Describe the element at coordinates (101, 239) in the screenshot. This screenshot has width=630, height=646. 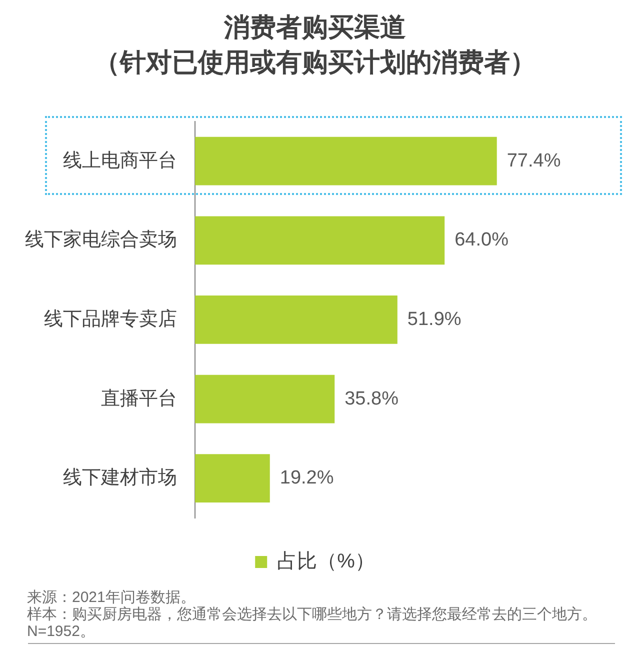
I see `y-tick-label: 线下家电综合卖场` at that location.